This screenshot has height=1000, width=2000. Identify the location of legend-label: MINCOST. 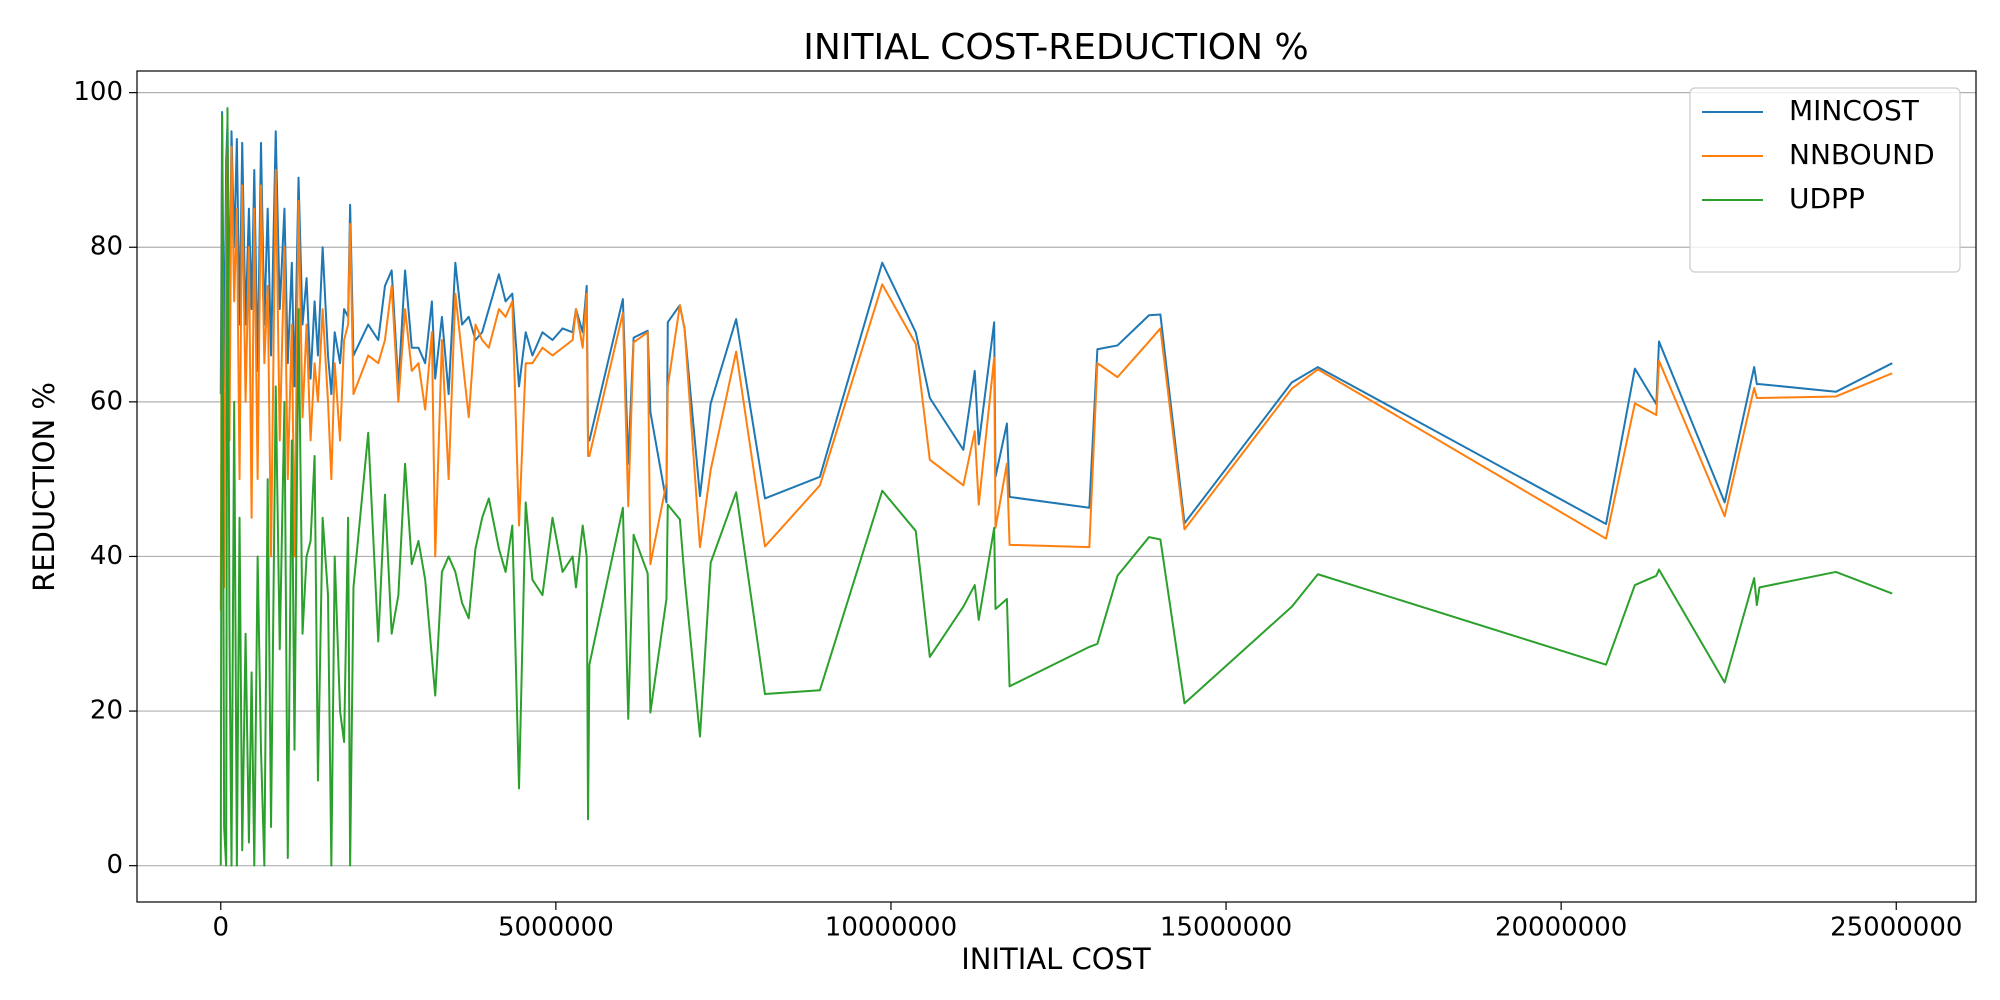
(1854, 110).